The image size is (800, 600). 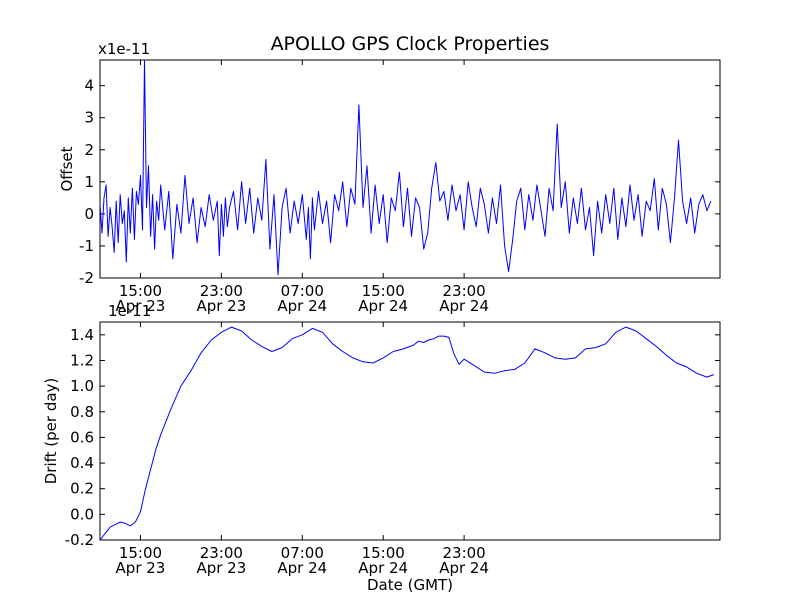 I want to click on drift-exponent-label: 1e-11, so click(x=129, y=311).